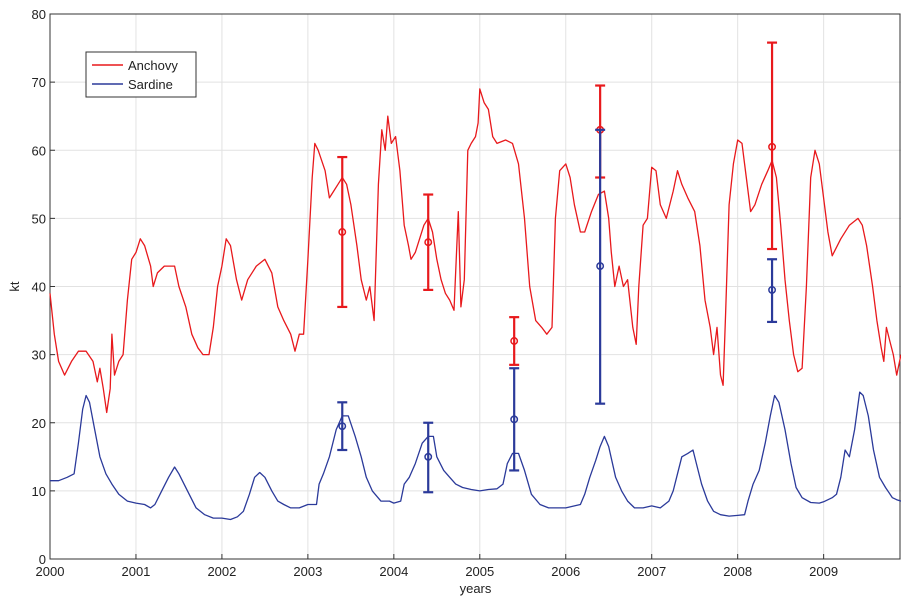 The image size is (901, 598). Describe the element at coordinates (39, 218) in the screenshot. I see `y-tick-label: 50` at that location.